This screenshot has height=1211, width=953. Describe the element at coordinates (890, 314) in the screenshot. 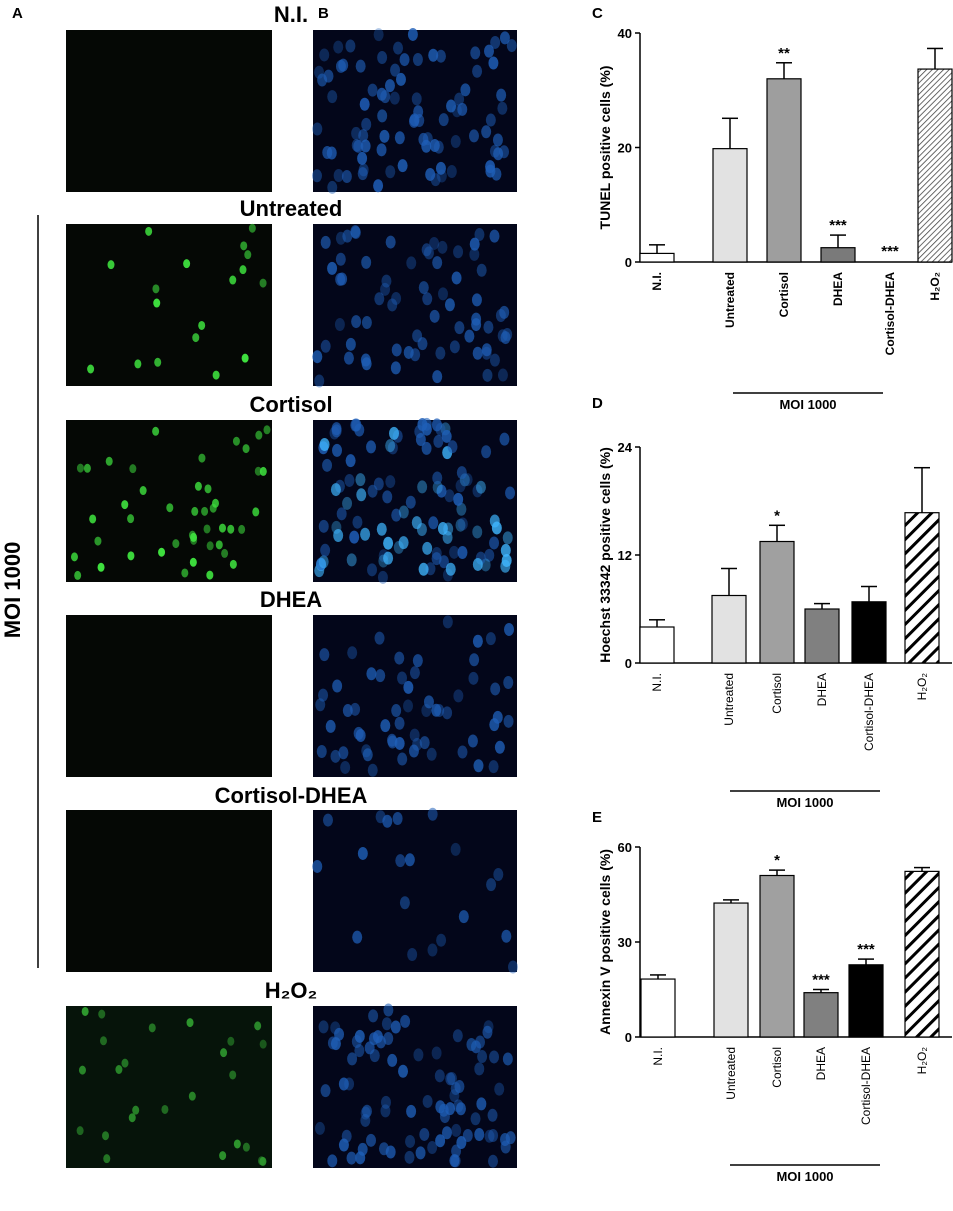

I see `x-tick-label: Cortisol-DHEA` at that location.